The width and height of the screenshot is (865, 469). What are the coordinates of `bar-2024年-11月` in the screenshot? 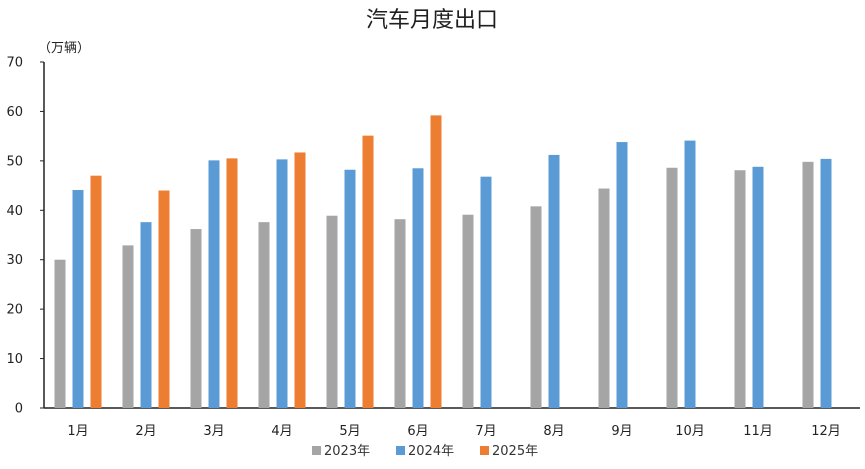 It's located at (758, 287).